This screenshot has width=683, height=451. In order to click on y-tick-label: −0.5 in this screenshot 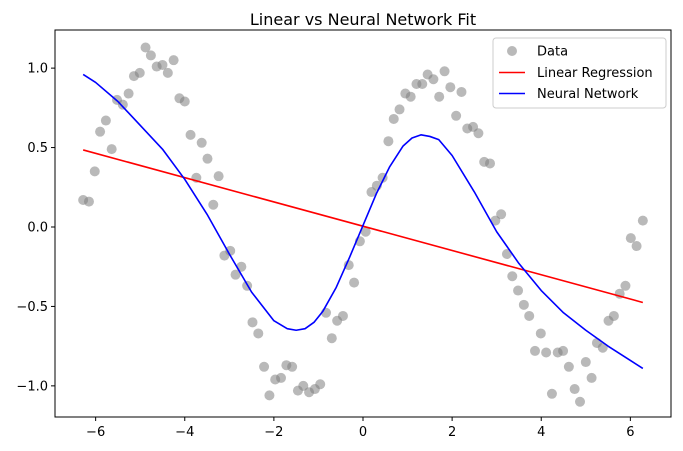, I will do `click(32, 307)`.